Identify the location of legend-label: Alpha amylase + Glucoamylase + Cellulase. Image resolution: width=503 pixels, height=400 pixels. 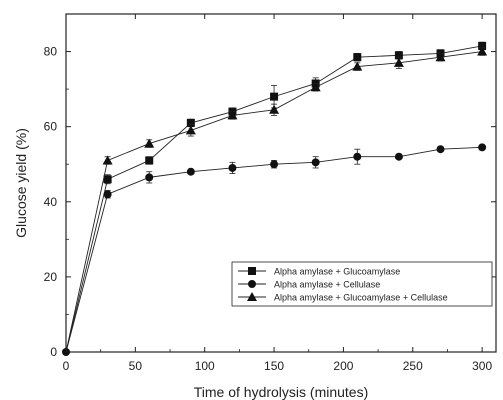
(361, 298).